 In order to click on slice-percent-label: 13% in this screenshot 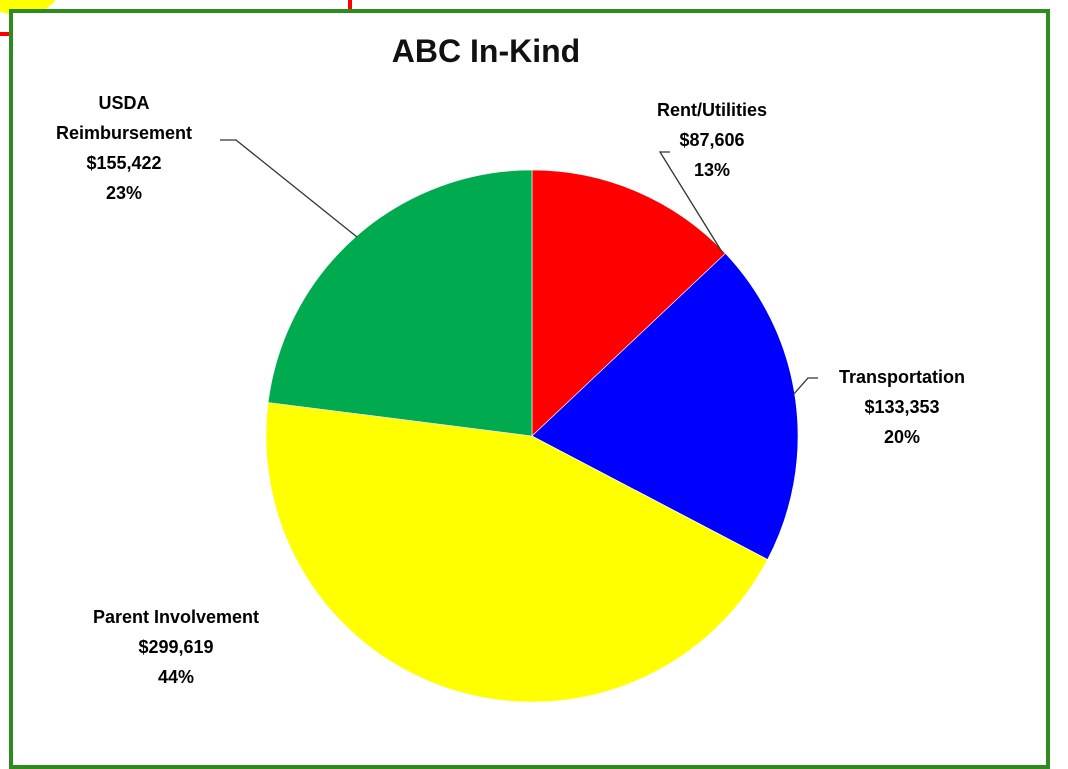, I will do `click(712, 170)`.